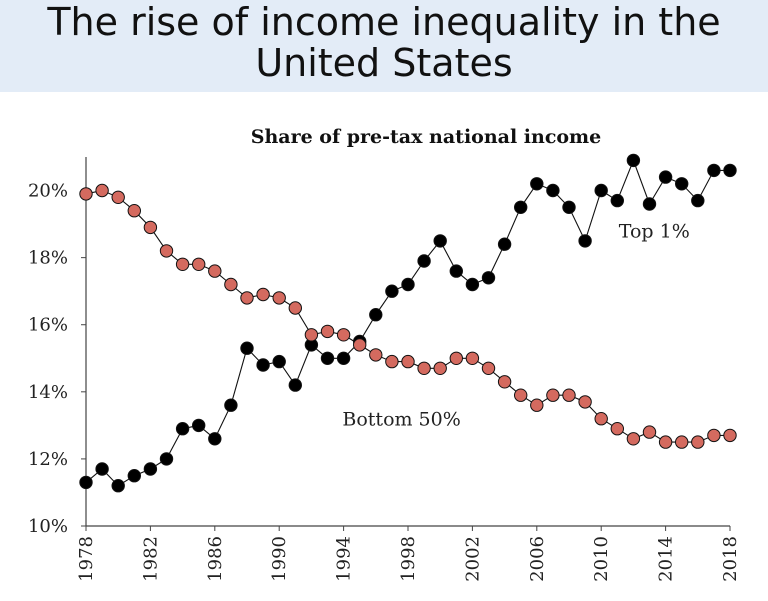 The width and height of the screenshot is (768, 601). I want to click on y-tick-label: 18%, so click(48, 258).